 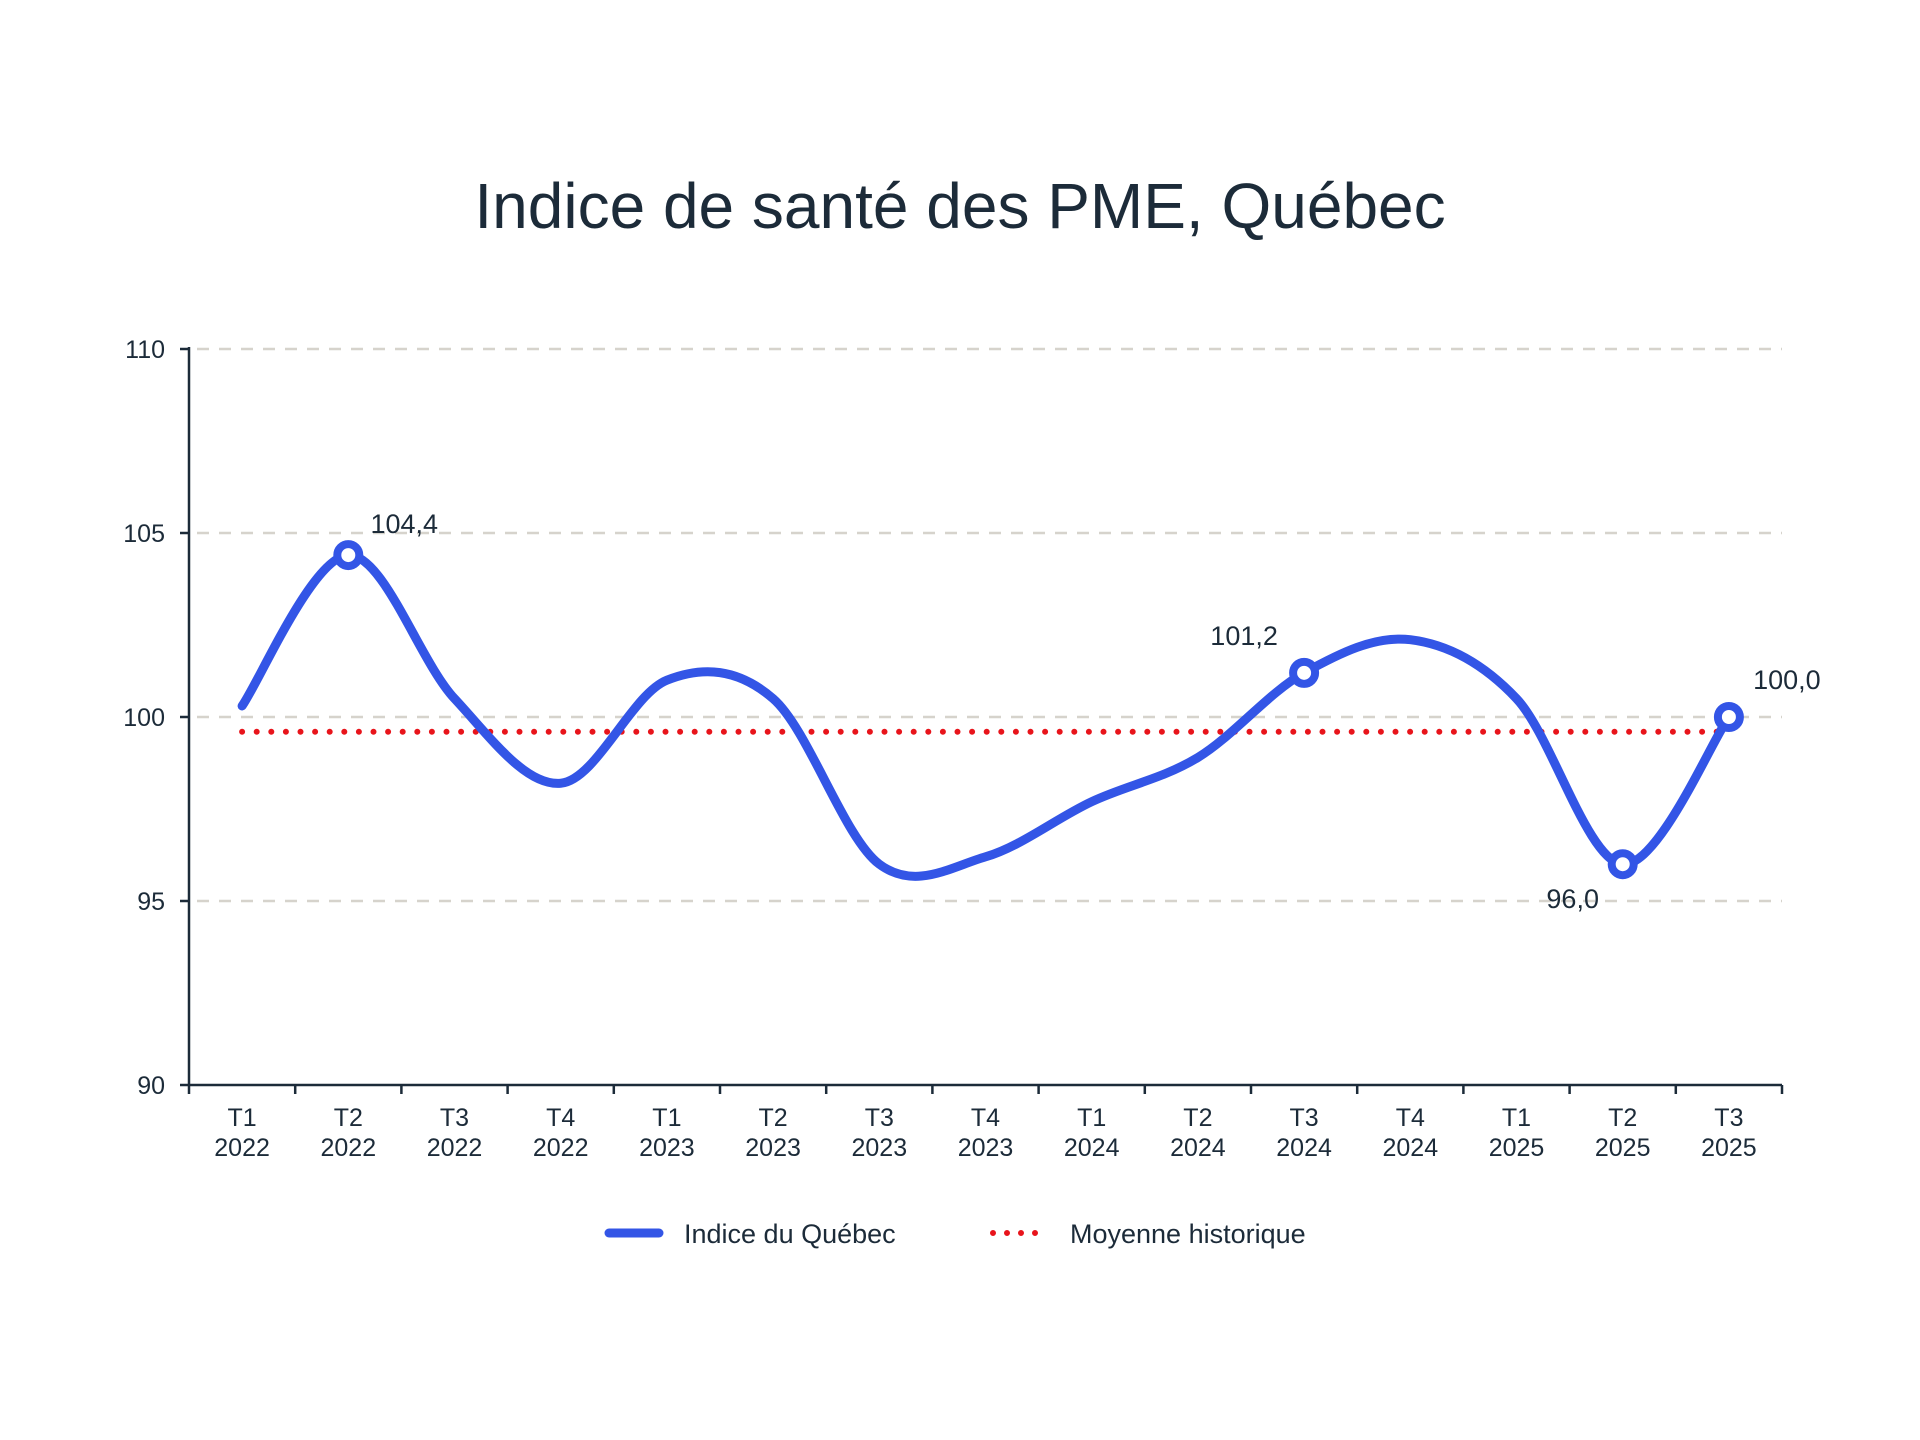 What do you see at coordinates (1623, 1133) in the screenshot?
I see `x-tick-label: T2 2025` at bounding box center [1623, 1133].